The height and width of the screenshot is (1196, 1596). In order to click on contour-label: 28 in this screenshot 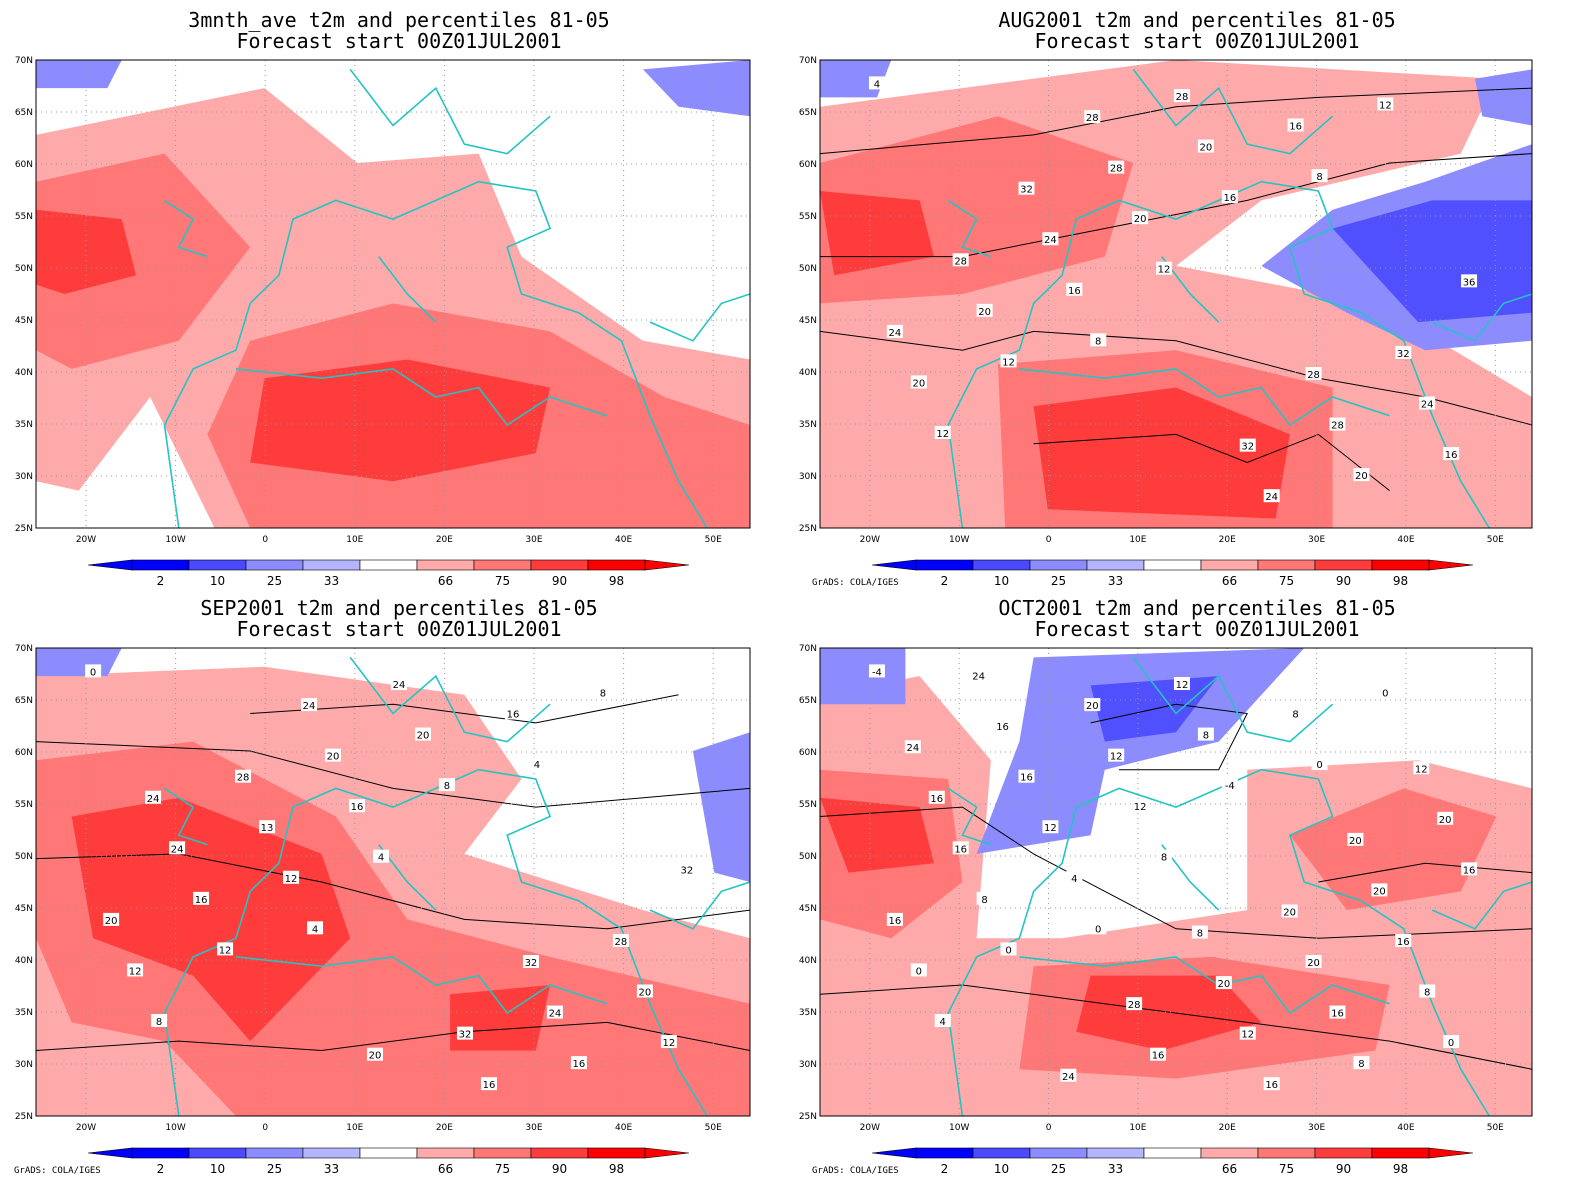, I will do `click(1134, 1004)`.